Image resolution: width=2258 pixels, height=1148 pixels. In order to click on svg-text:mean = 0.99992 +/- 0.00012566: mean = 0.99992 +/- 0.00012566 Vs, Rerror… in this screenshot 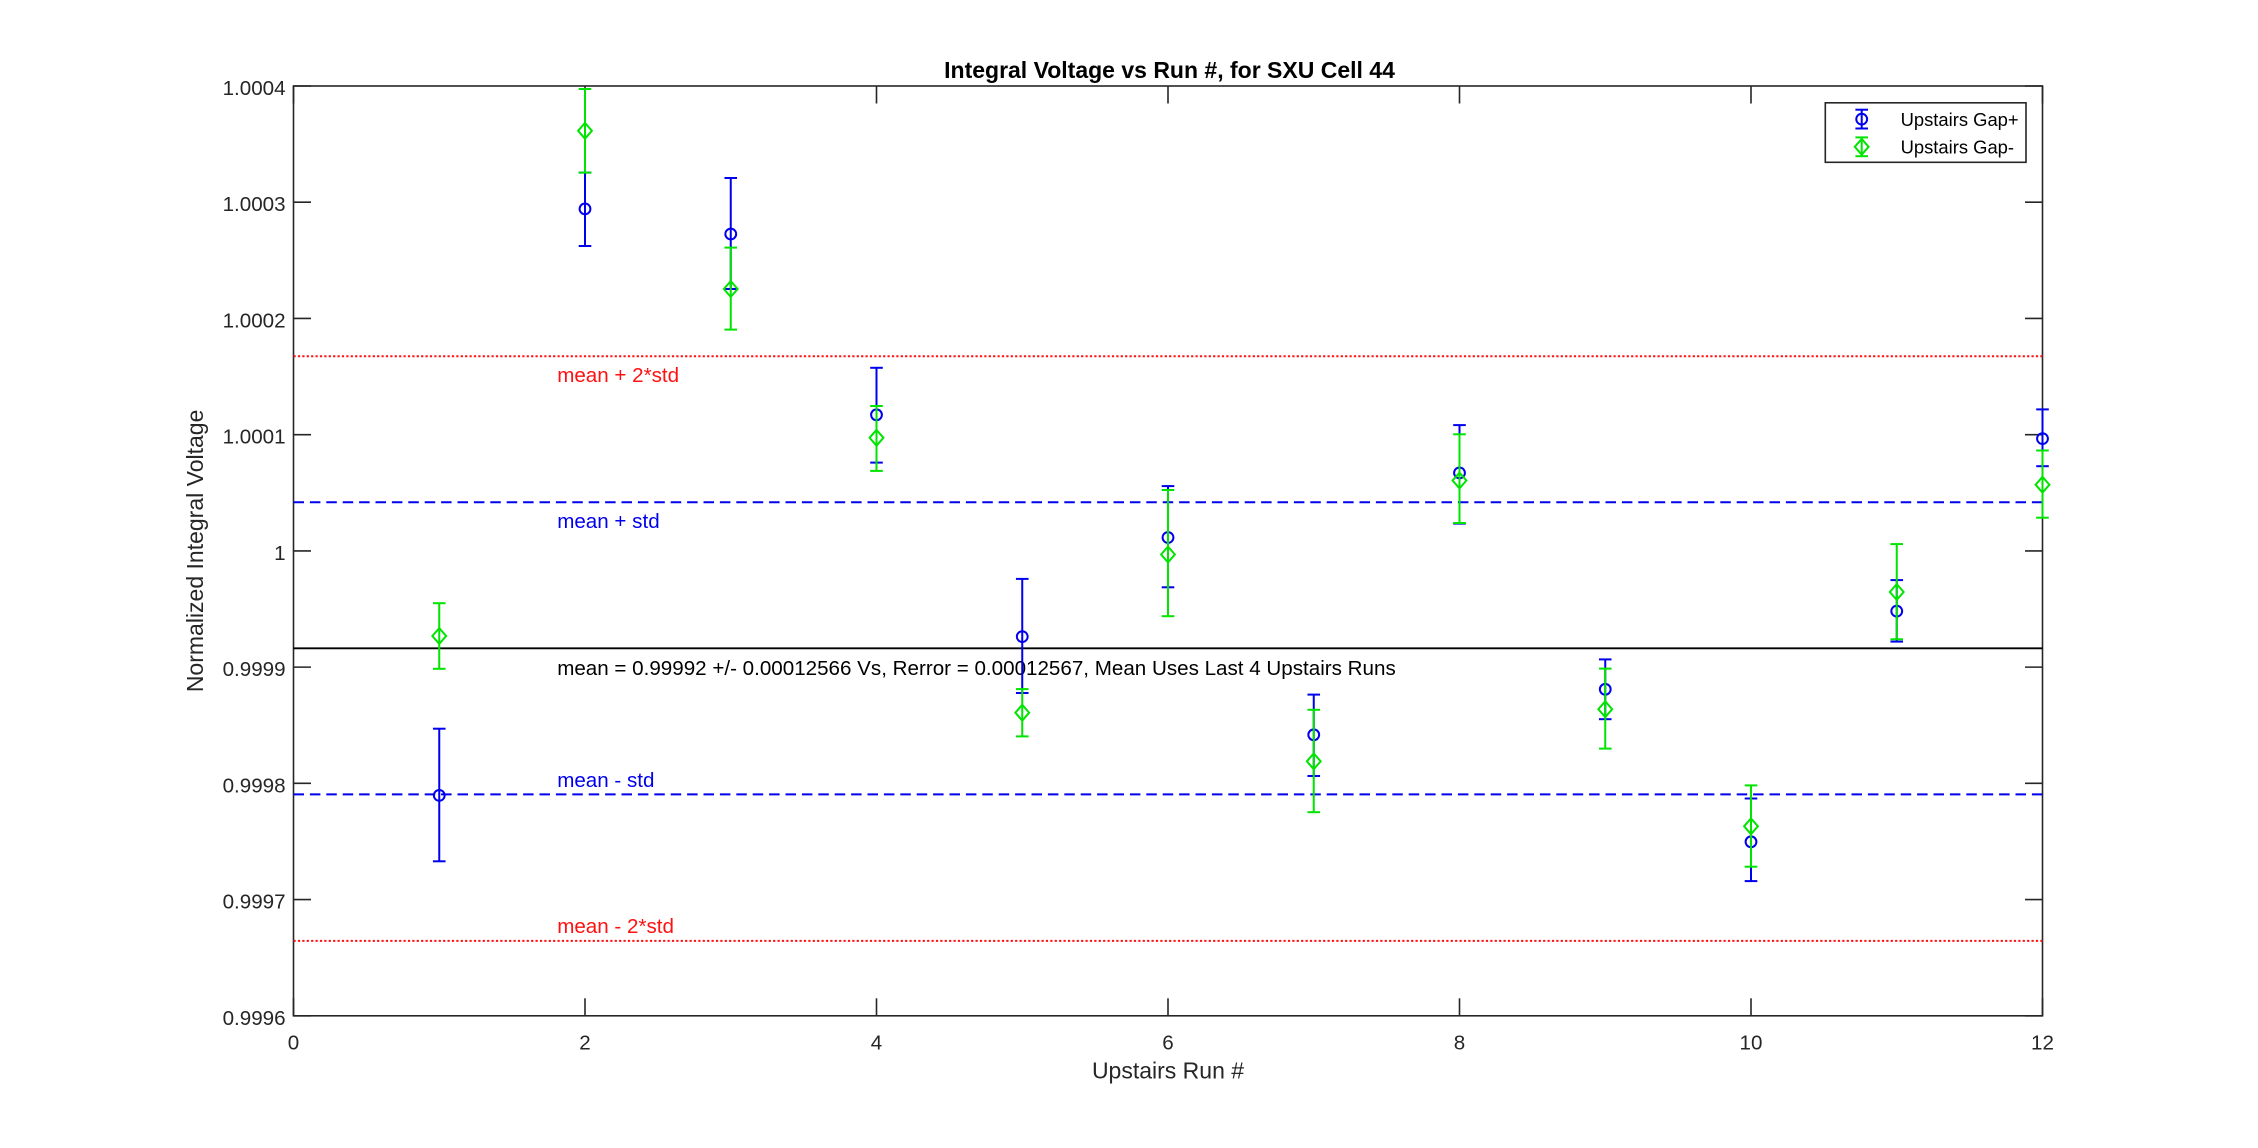, I will do `click(976, 668)`.